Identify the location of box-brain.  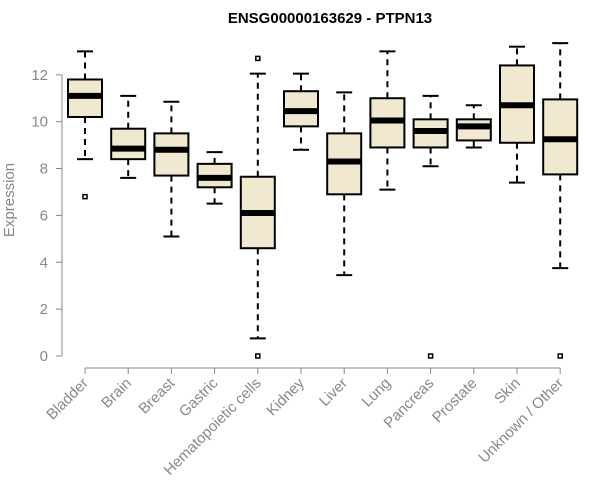
(128, 136).